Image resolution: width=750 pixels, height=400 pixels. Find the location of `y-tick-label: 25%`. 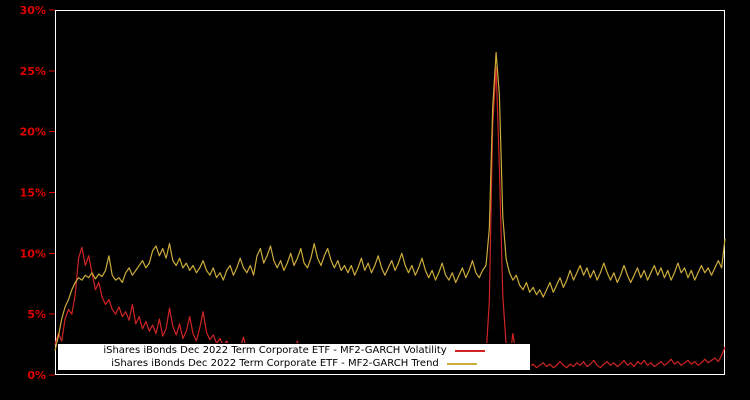

y-tick-label: 25% is located at coordinates (33, 71).